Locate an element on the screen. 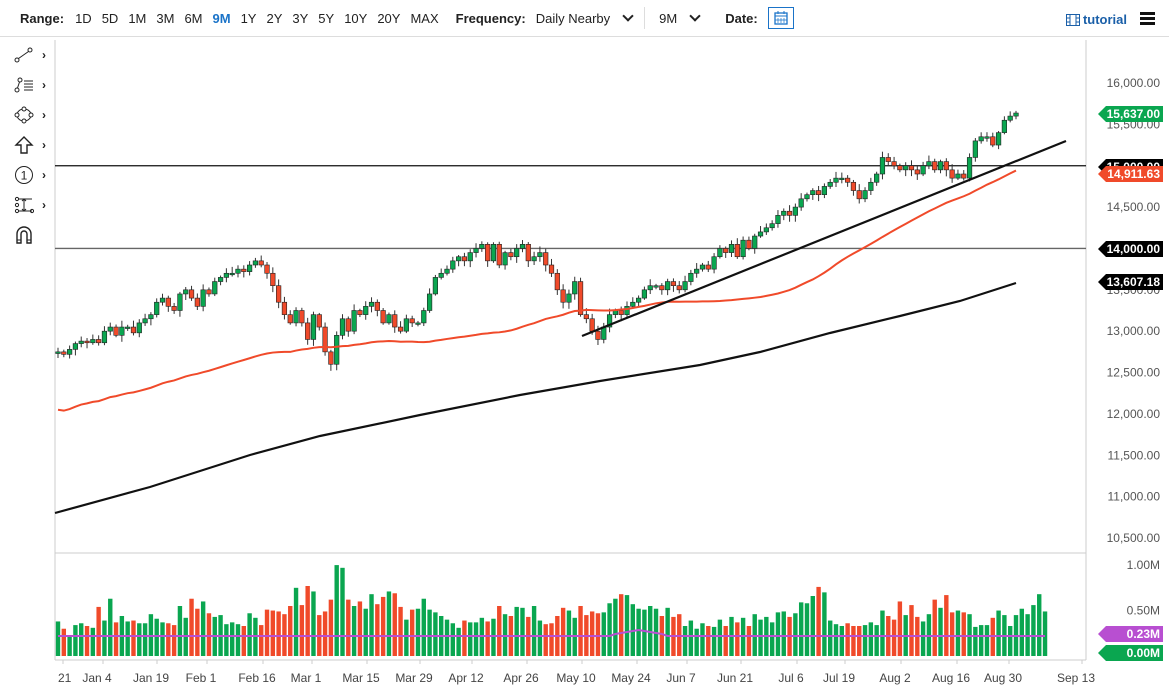 This screenshot has height=691, width=1169. calendar-icon is located at coordinates (781, 18).